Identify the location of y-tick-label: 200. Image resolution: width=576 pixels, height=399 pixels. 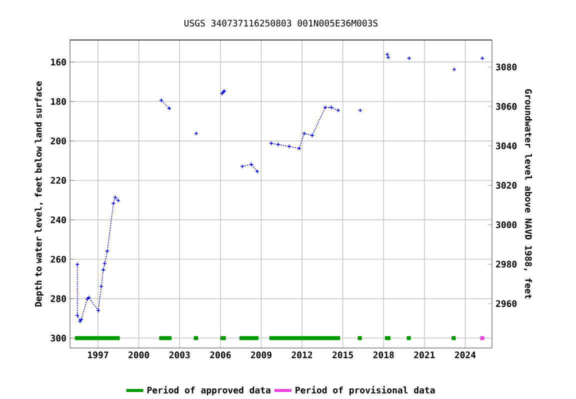
(58, 141).